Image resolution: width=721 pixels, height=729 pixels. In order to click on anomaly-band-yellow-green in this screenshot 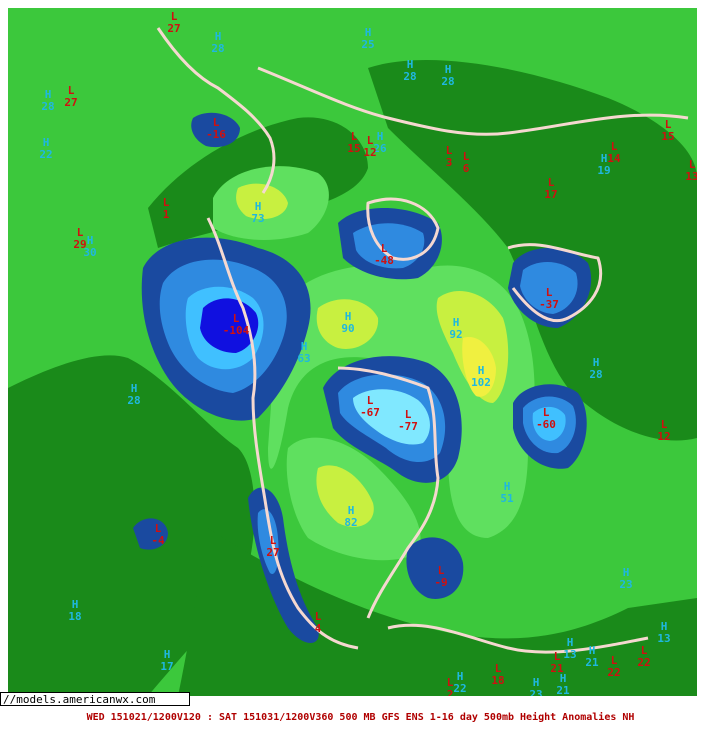, I will do `click(347, 324)`.